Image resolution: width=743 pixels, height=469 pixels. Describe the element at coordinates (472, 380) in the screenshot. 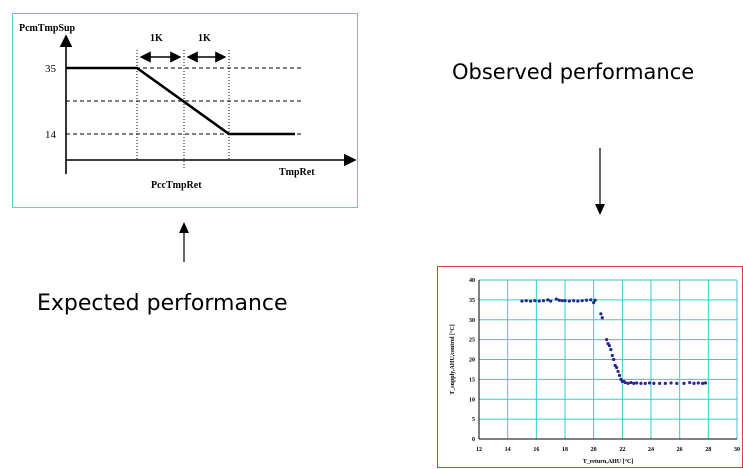

I see `y-tick-label: 15` at that location.